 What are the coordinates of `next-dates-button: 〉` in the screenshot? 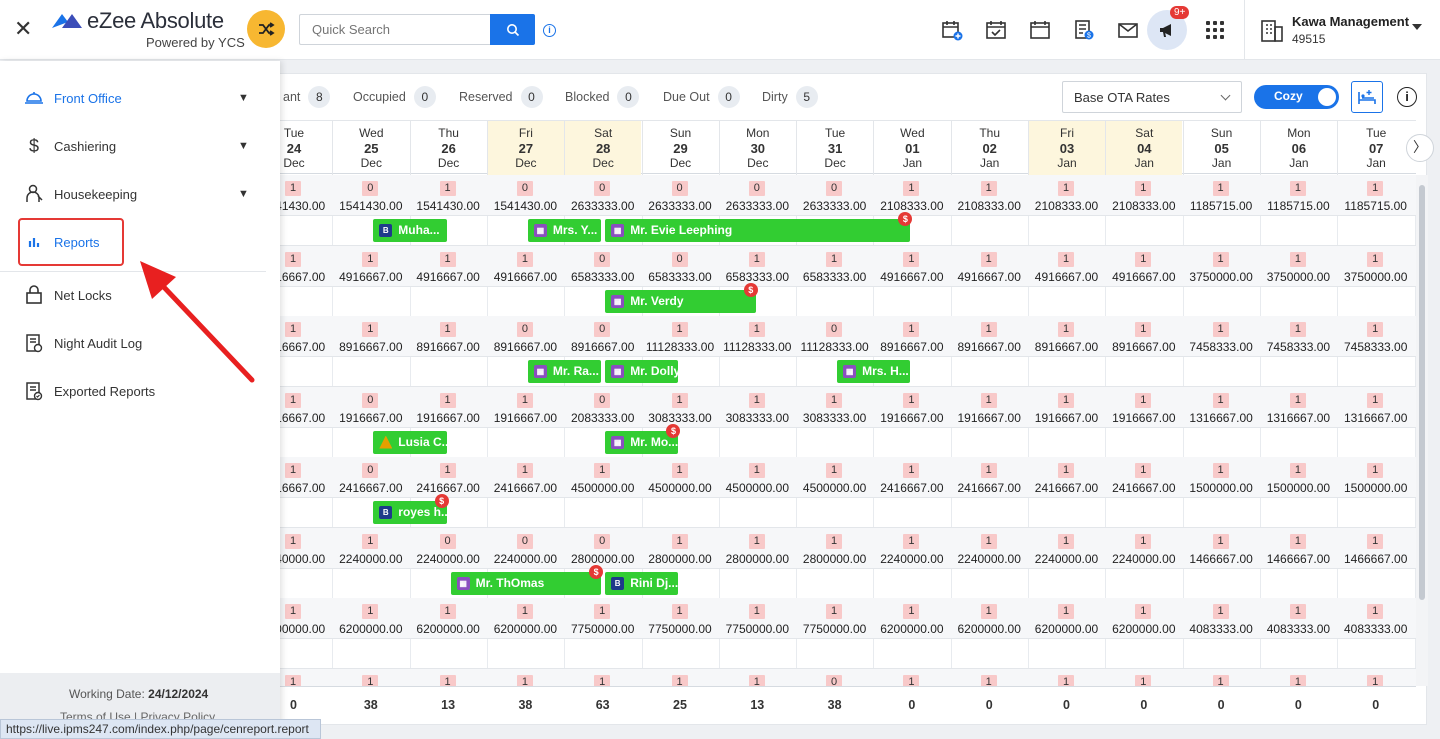 It's located at (1420, 148).